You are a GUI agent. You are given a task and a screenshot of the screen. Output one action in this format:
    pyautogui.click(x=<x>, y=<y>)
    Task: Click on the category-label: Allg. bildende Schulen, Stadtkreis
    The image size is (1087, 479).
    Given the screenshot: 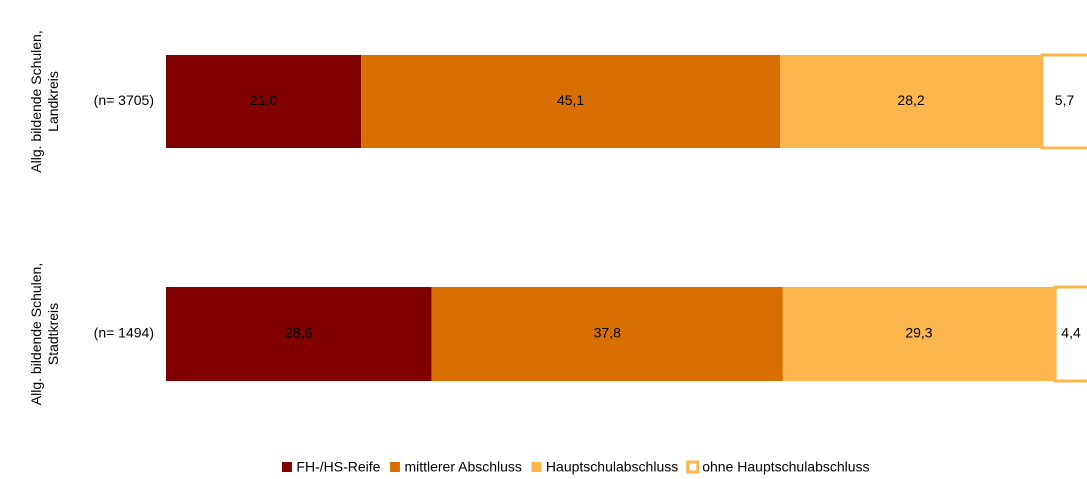 What is the action you would take?
    pyautogui.click(x=44, y=334)
    